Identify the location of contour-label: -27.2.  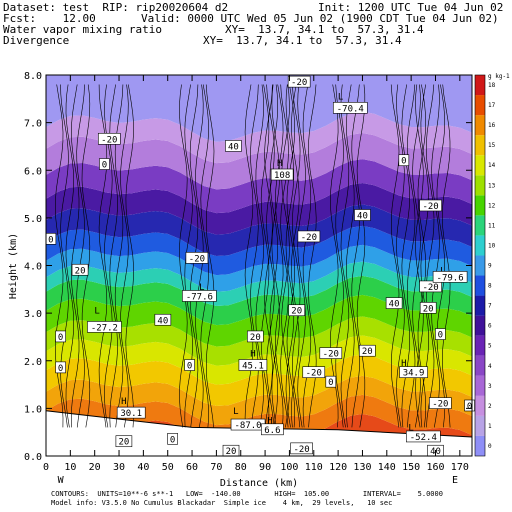
(104, 328).